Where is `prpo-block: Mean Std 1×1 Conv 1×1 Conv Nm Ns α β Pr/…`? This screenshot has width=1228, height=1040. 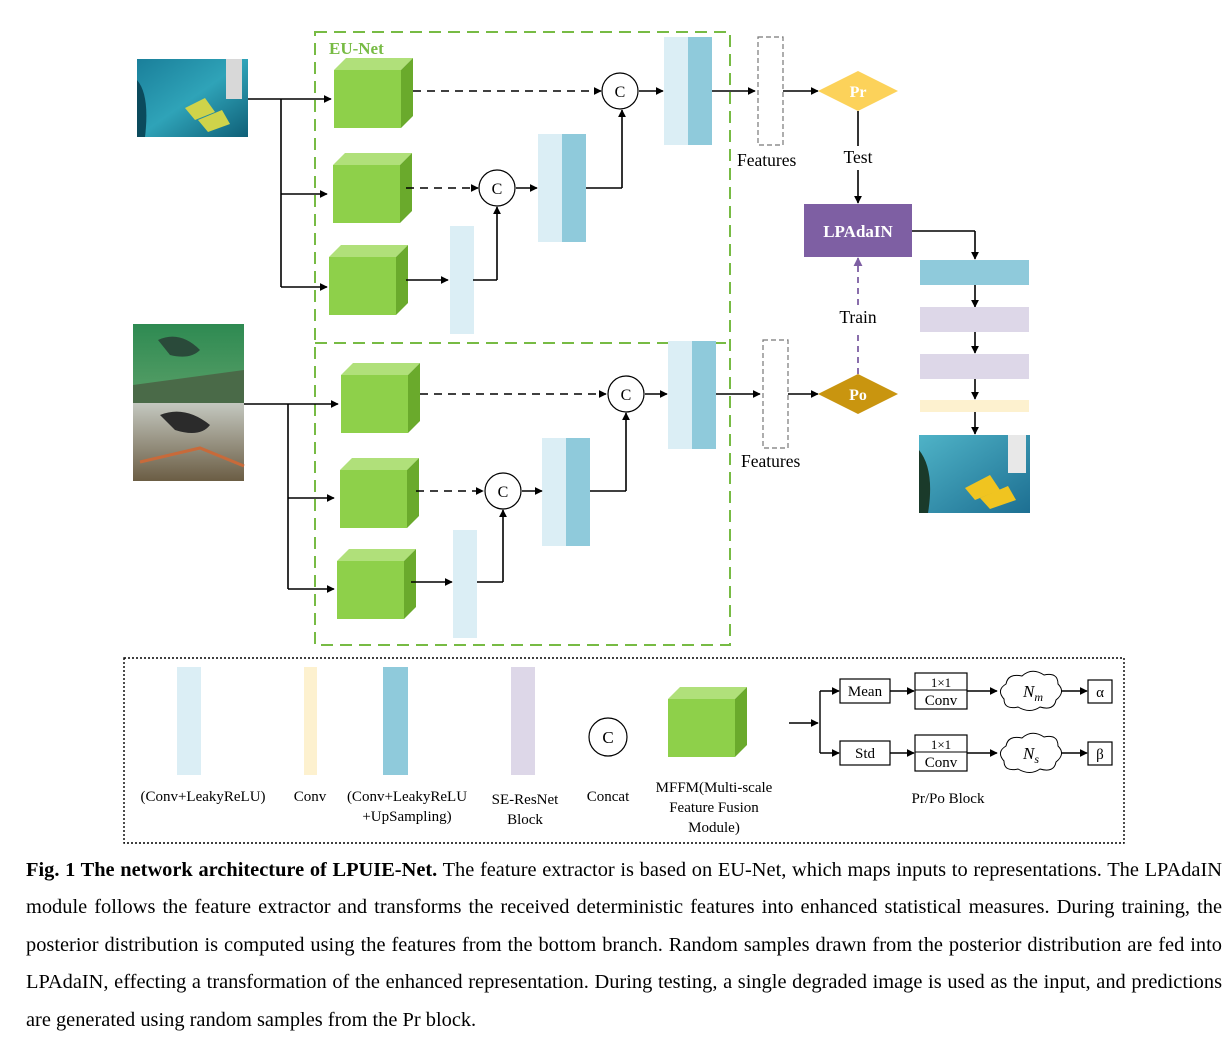
prpo-block: Mean Std 1×1 Conv 1×1 Conv Nm Ns α β Pr/… is located at coordinates (951, 738).